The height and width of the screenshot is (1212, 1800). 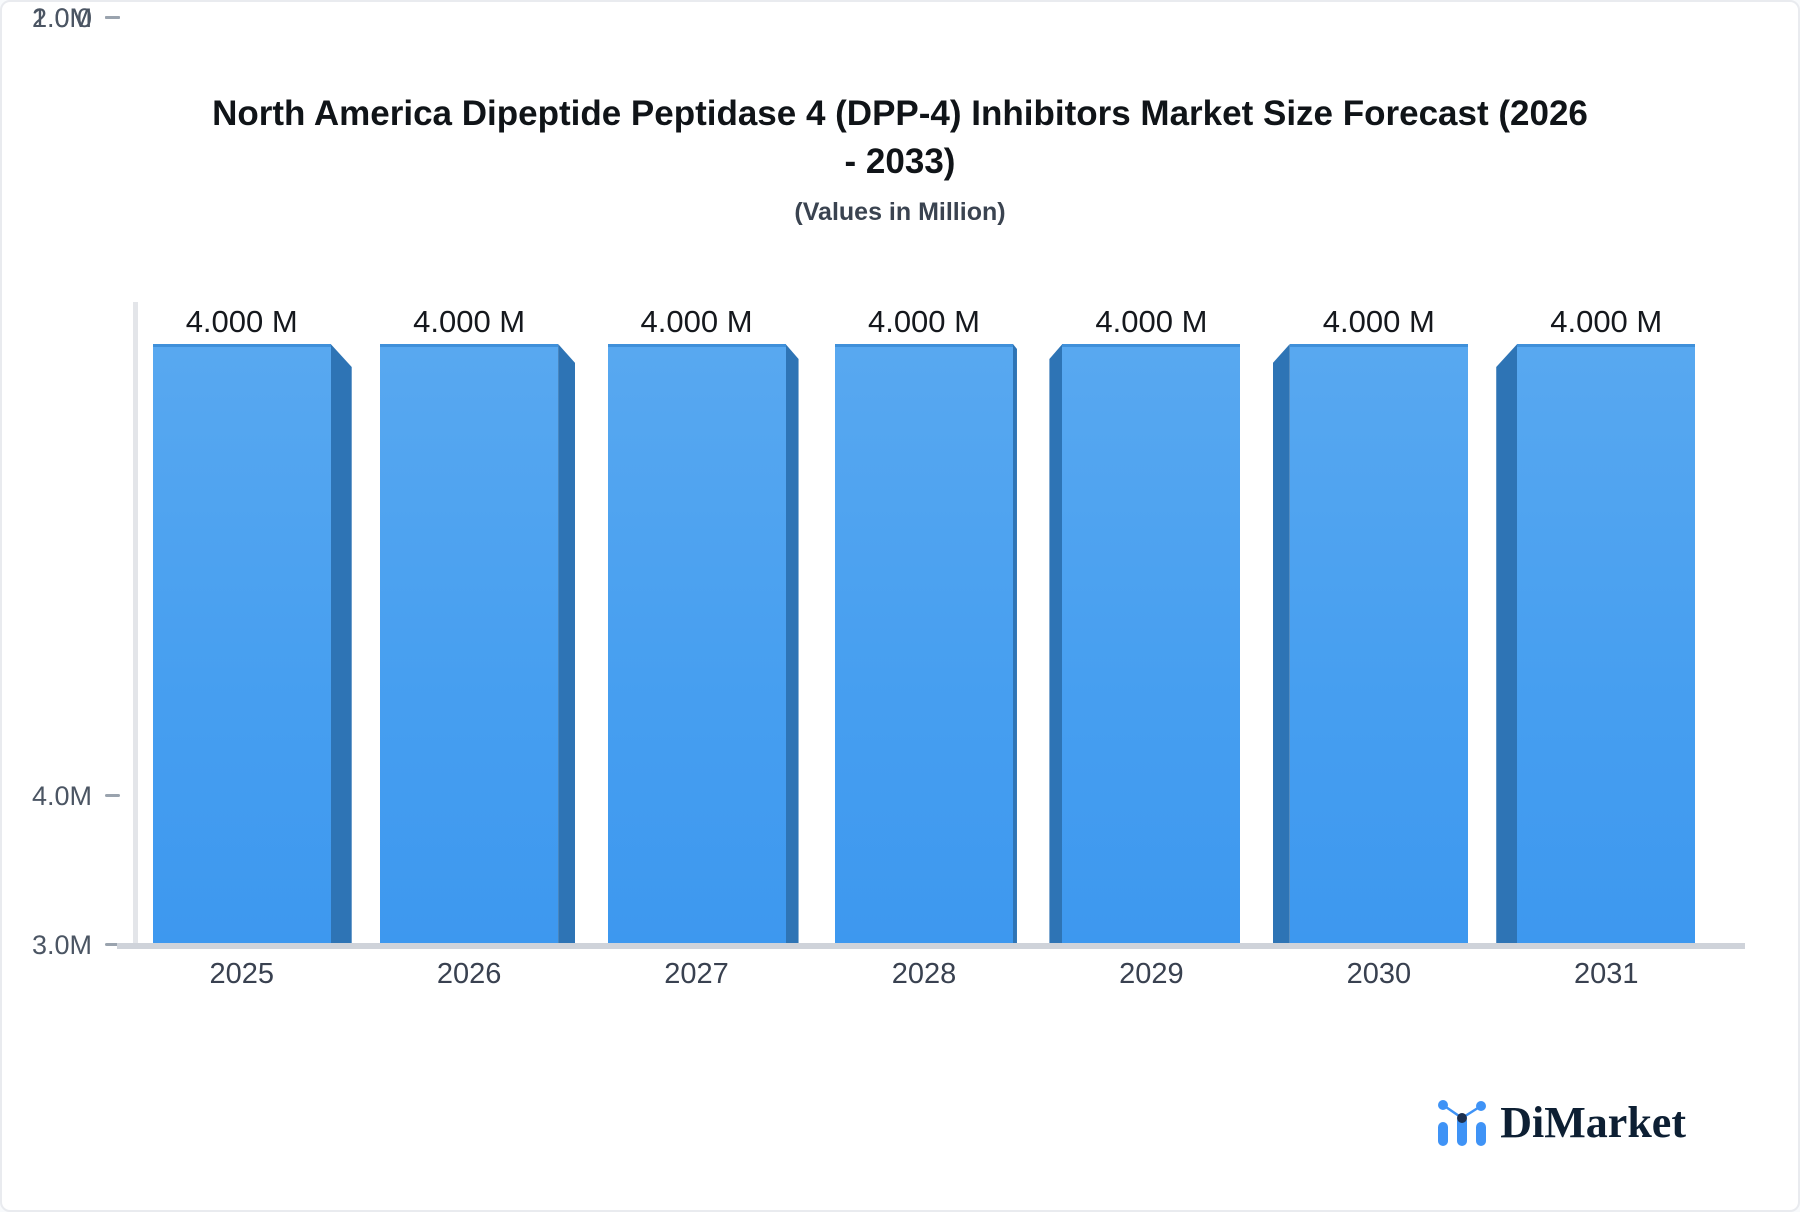 What do you see at coordinates (1606, 974) in the screenshot?
I see `x-label-2031: 2031` at bounding box center [1606, 974].